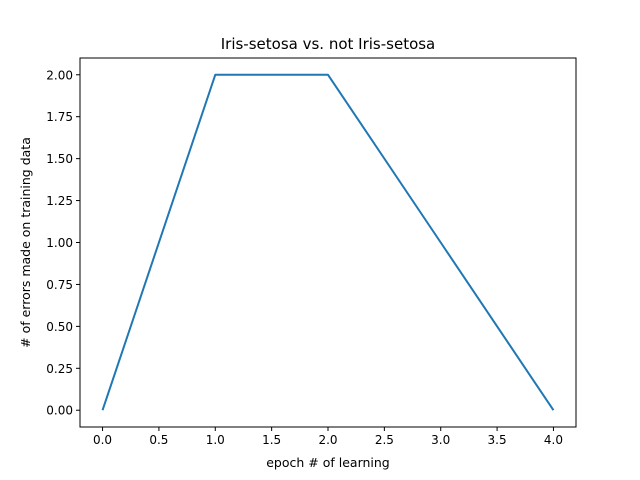 This screenshot has height=480, width=640. I want to click on y-axis: 0.00 0.25 0.50 0.75 1.00 1.25 1.50 1.75 2.00, so click(63, 243).